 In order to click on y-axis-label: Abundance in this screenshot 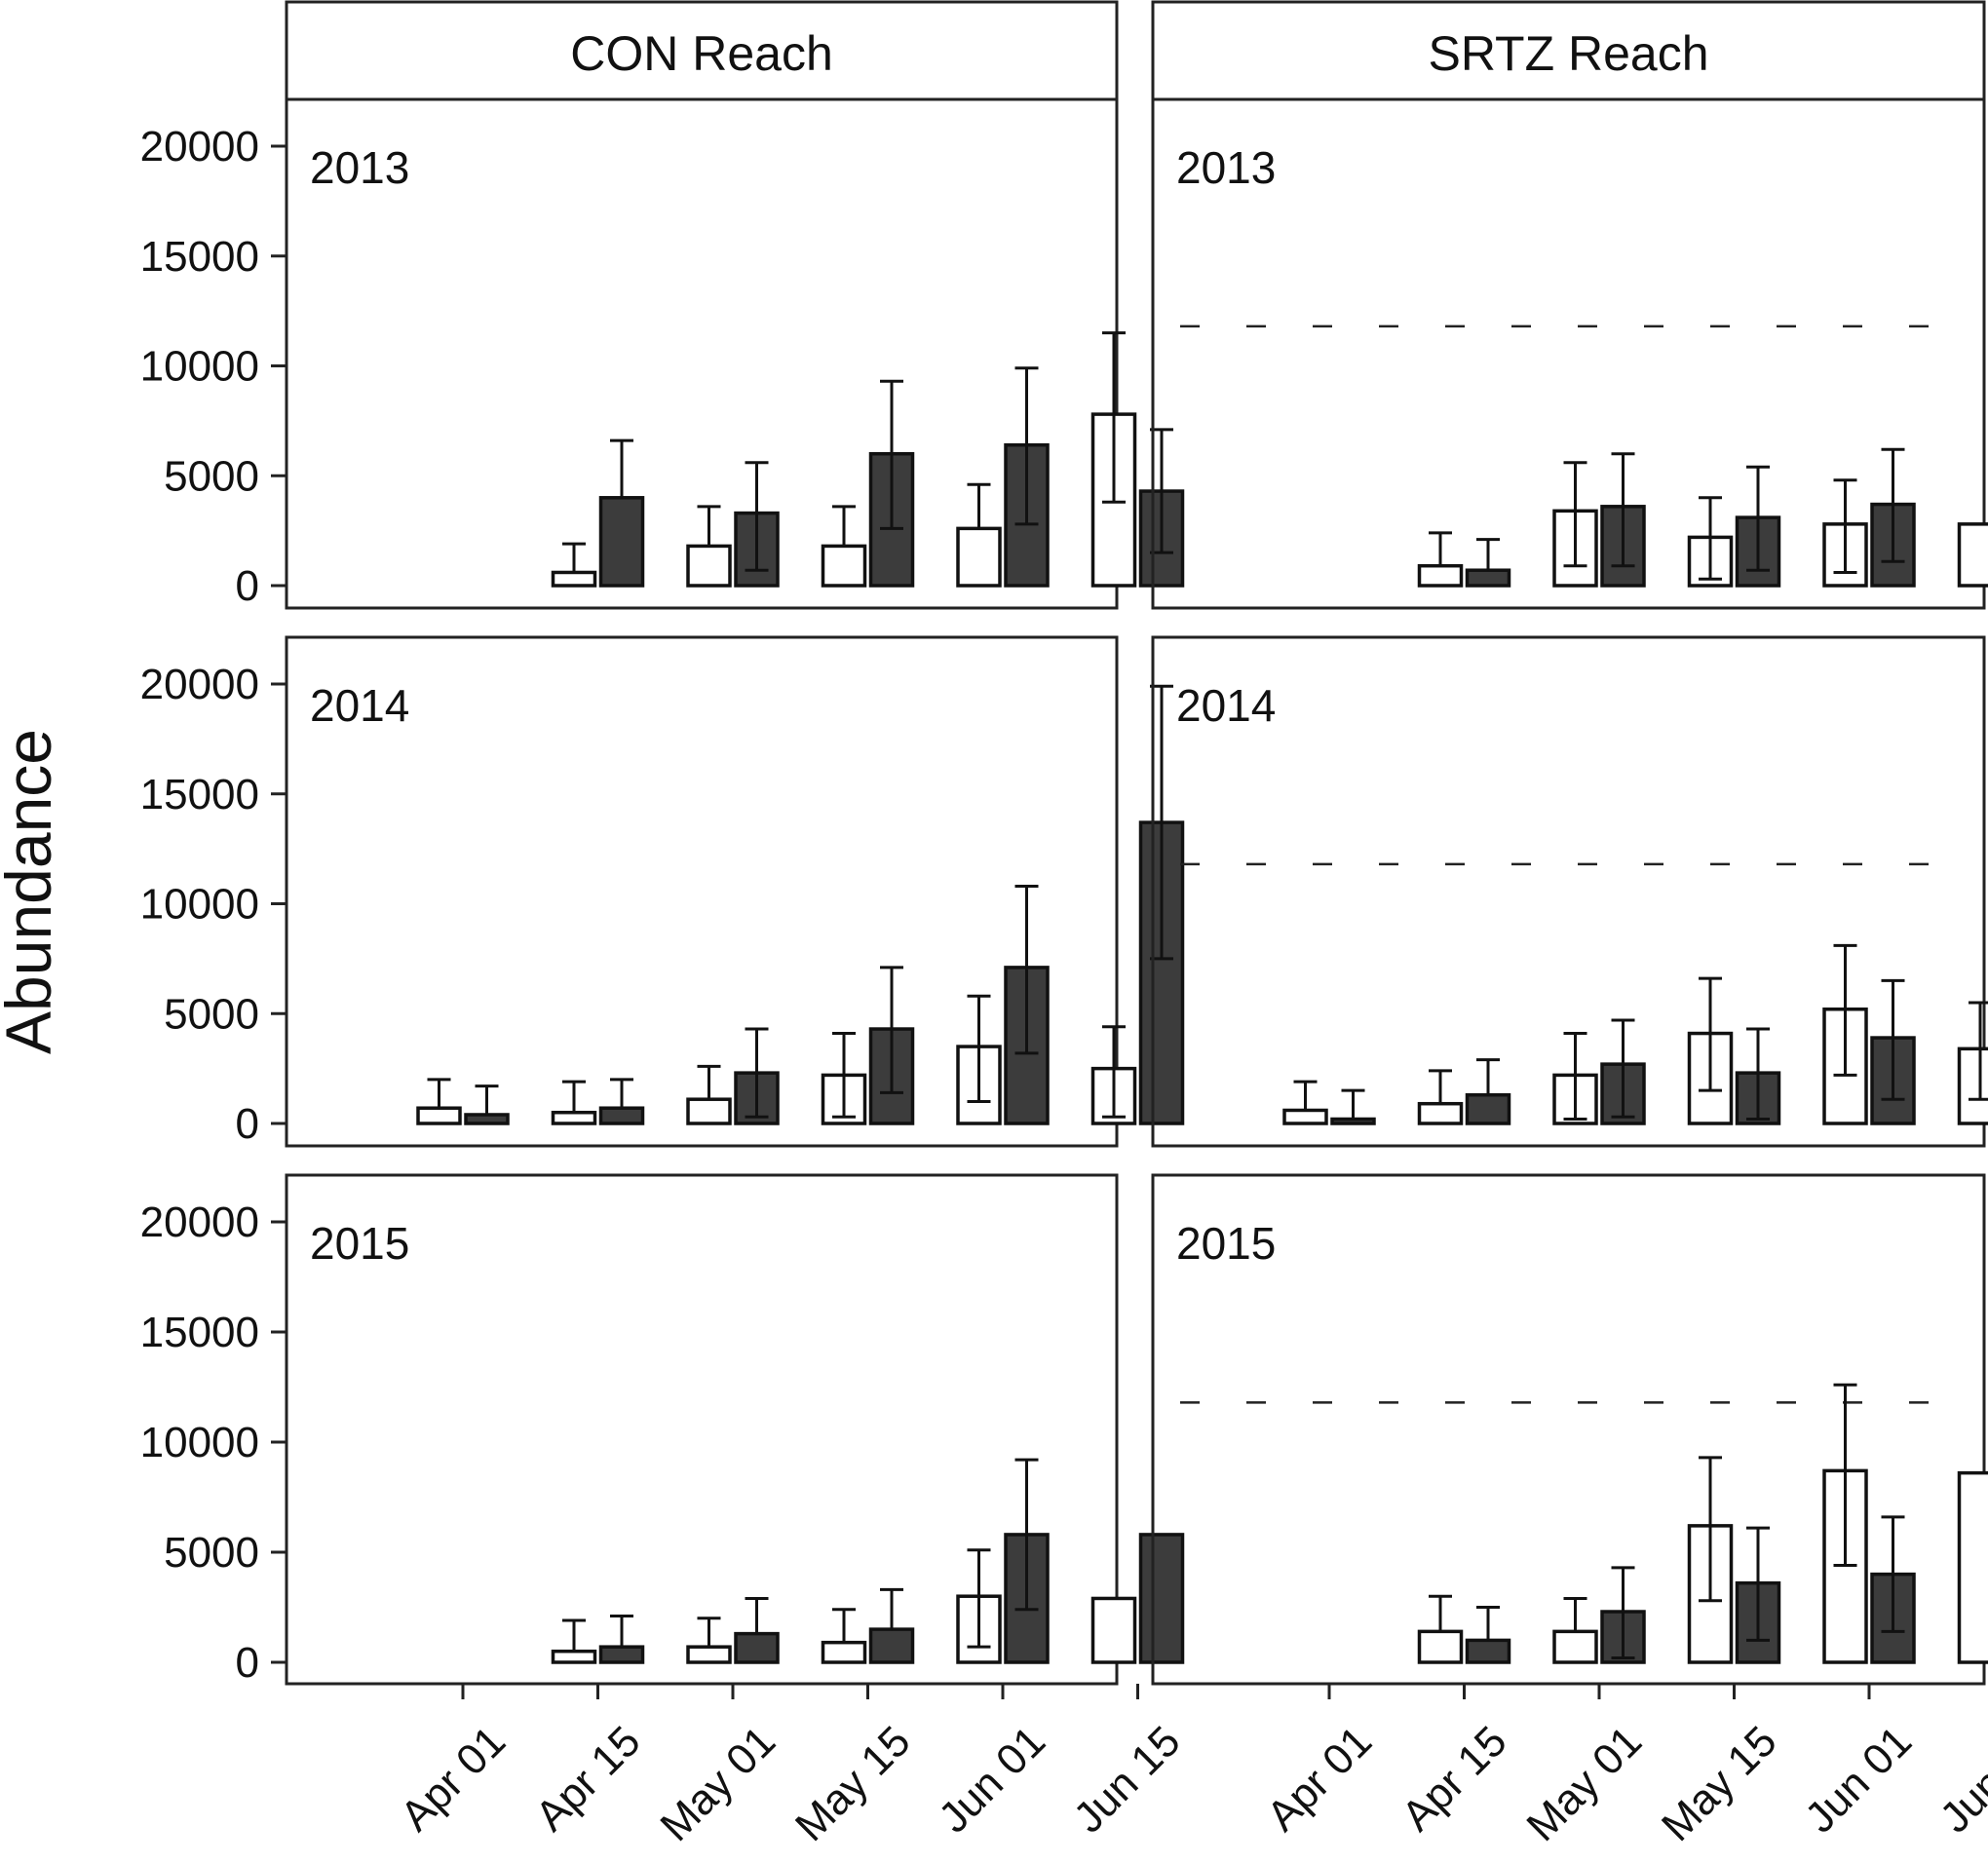, I will do `click(32, 891)`.